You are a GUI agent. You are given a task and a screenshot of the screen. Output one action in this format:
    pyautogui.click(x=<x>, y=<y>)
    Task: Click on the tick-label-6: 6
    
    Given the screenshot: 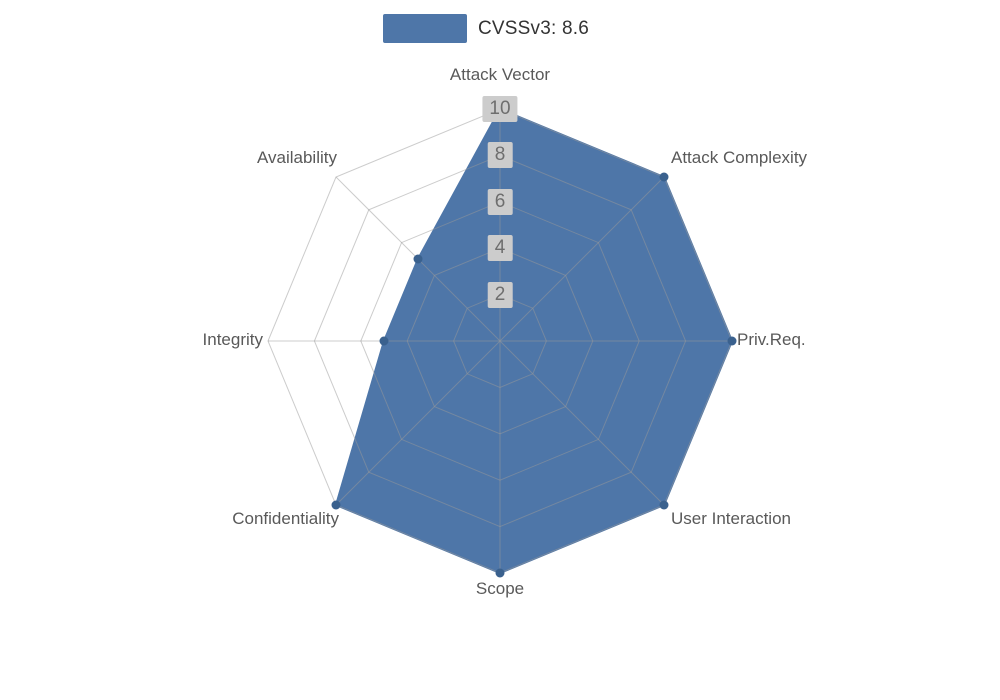 What is the action you would take?
    pyautogui.click(x=500, y=202)
    